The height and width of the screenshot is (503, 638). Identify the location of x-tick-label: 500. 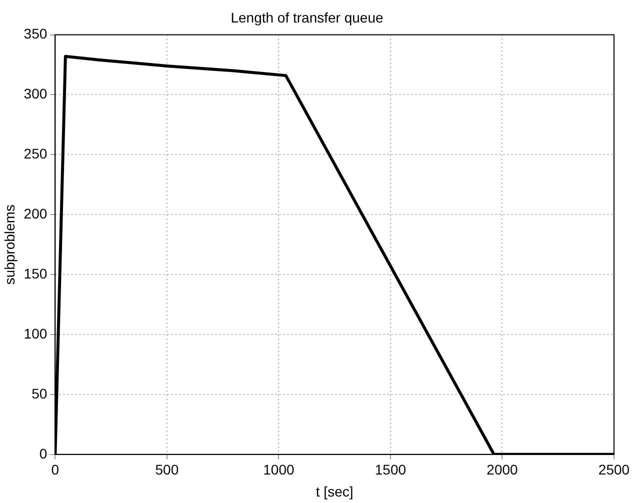
(167, 470).